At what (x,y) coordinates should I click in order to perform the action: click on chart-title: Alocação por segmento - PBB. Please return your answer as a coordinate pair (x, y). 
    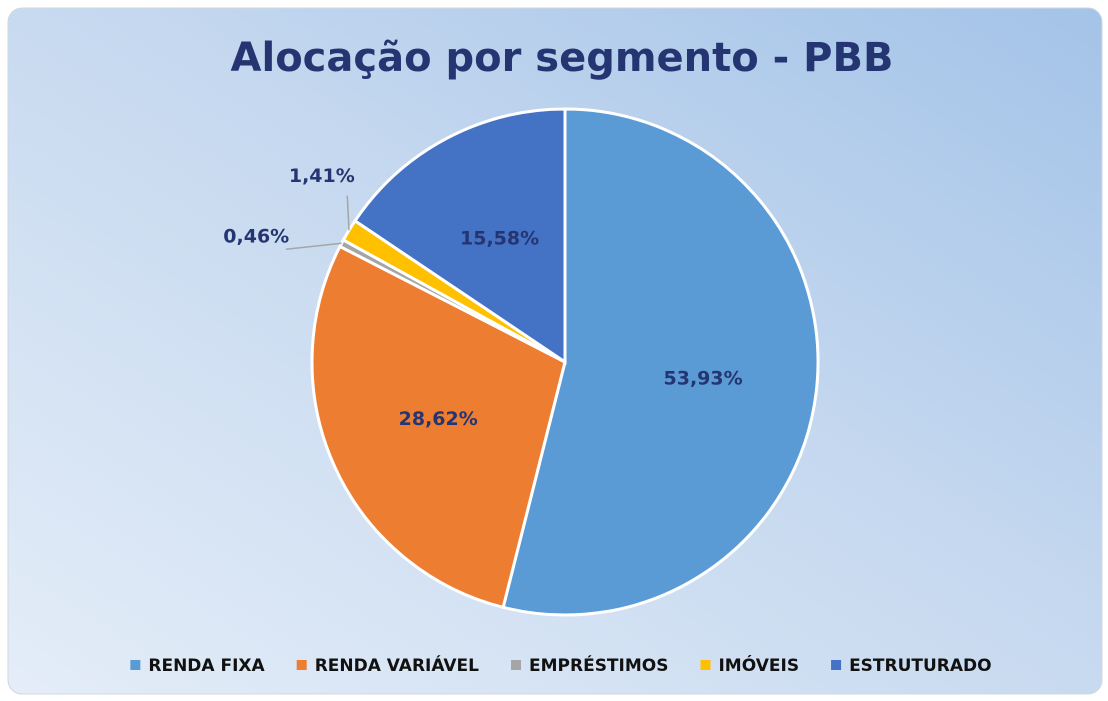
    Looking at the image, I should click on (562, 58).